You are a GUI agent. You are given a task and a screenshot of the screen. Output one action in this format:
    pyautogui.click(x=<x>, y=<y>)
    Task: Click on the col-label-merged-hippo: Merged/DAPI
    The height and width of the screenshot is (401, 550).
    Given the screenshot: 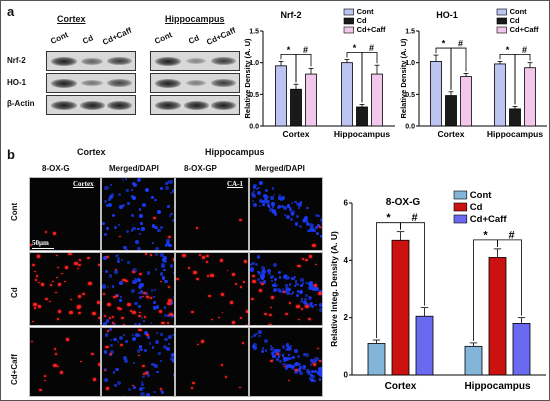 What is the action you would take?
    pyautogui.click(x=280, y=168)
    